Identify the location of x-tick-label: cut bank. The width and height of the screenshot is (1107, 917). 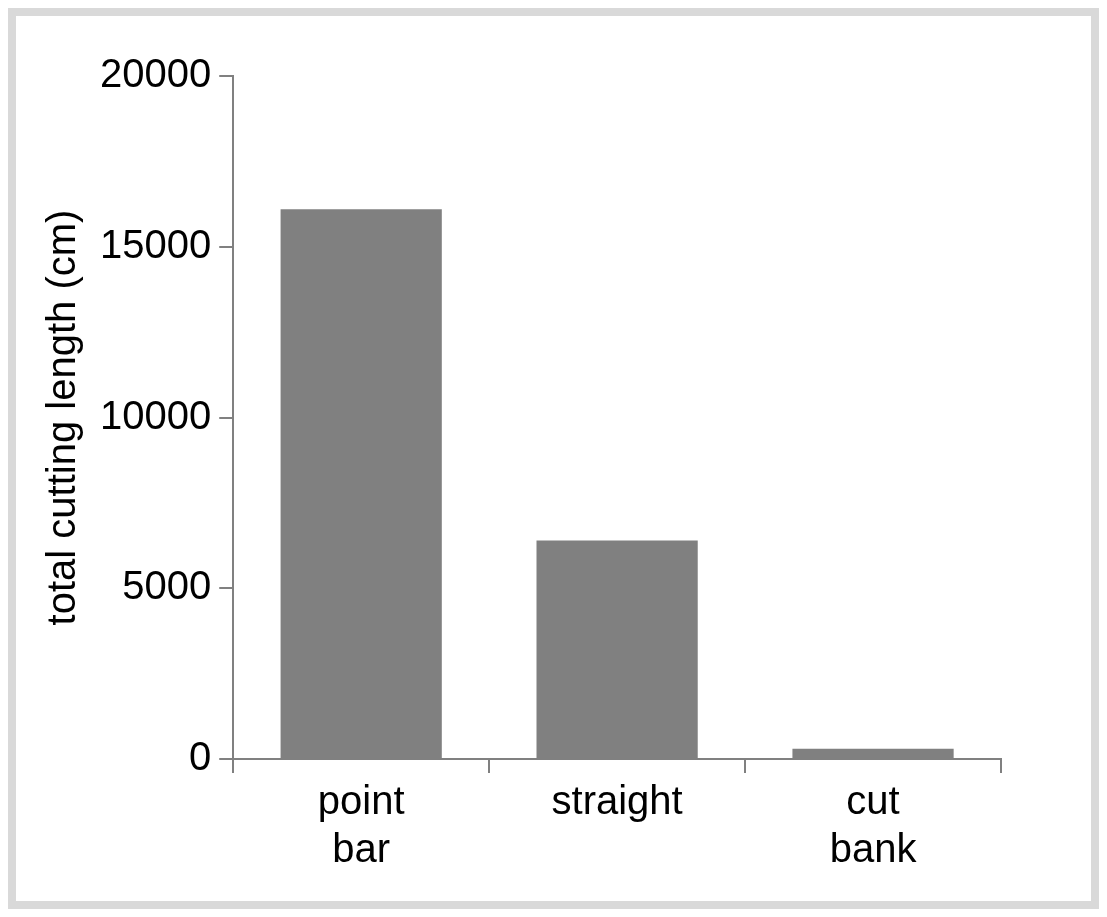
(873, 824).